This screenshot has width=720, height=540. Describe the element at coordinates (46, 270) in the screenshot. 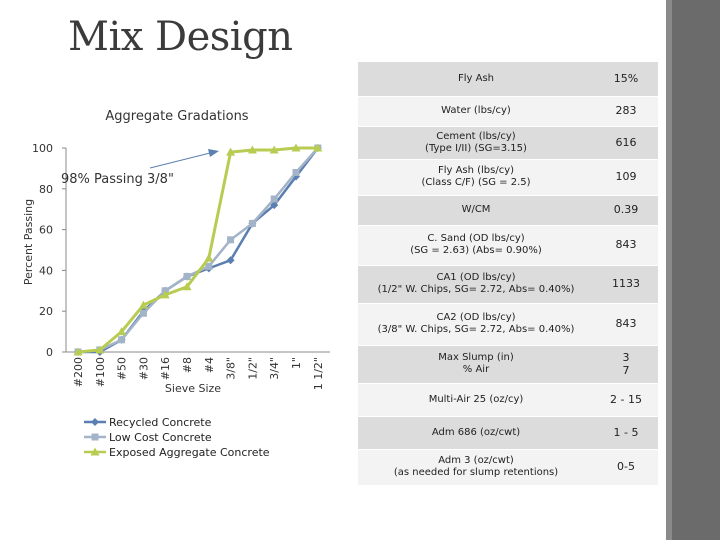

I see `y-tick-label: 40` at that location.